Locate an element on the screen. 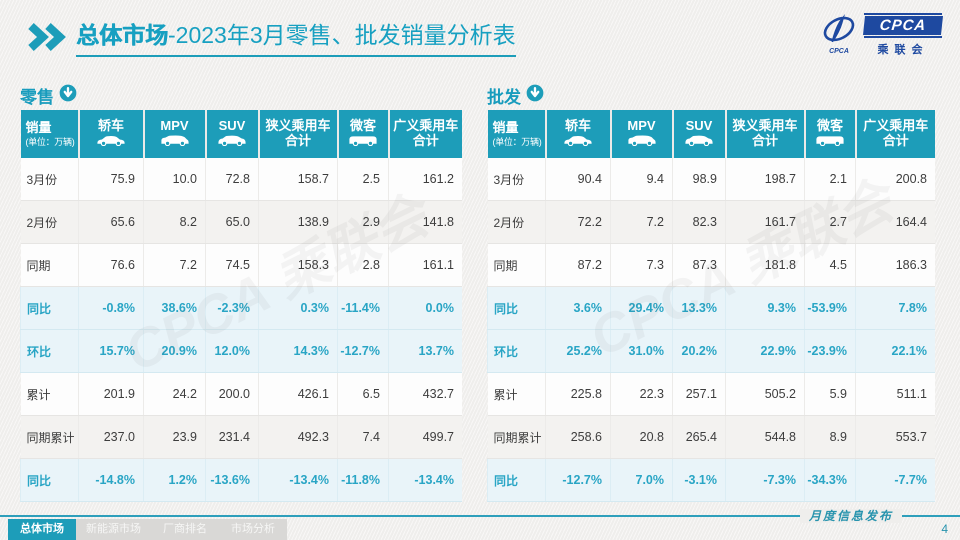 Image resolution: width=960 pixels, height=540 pixels. tab-厂商排名: 厂商排名 is located at coordinates (185, 529).